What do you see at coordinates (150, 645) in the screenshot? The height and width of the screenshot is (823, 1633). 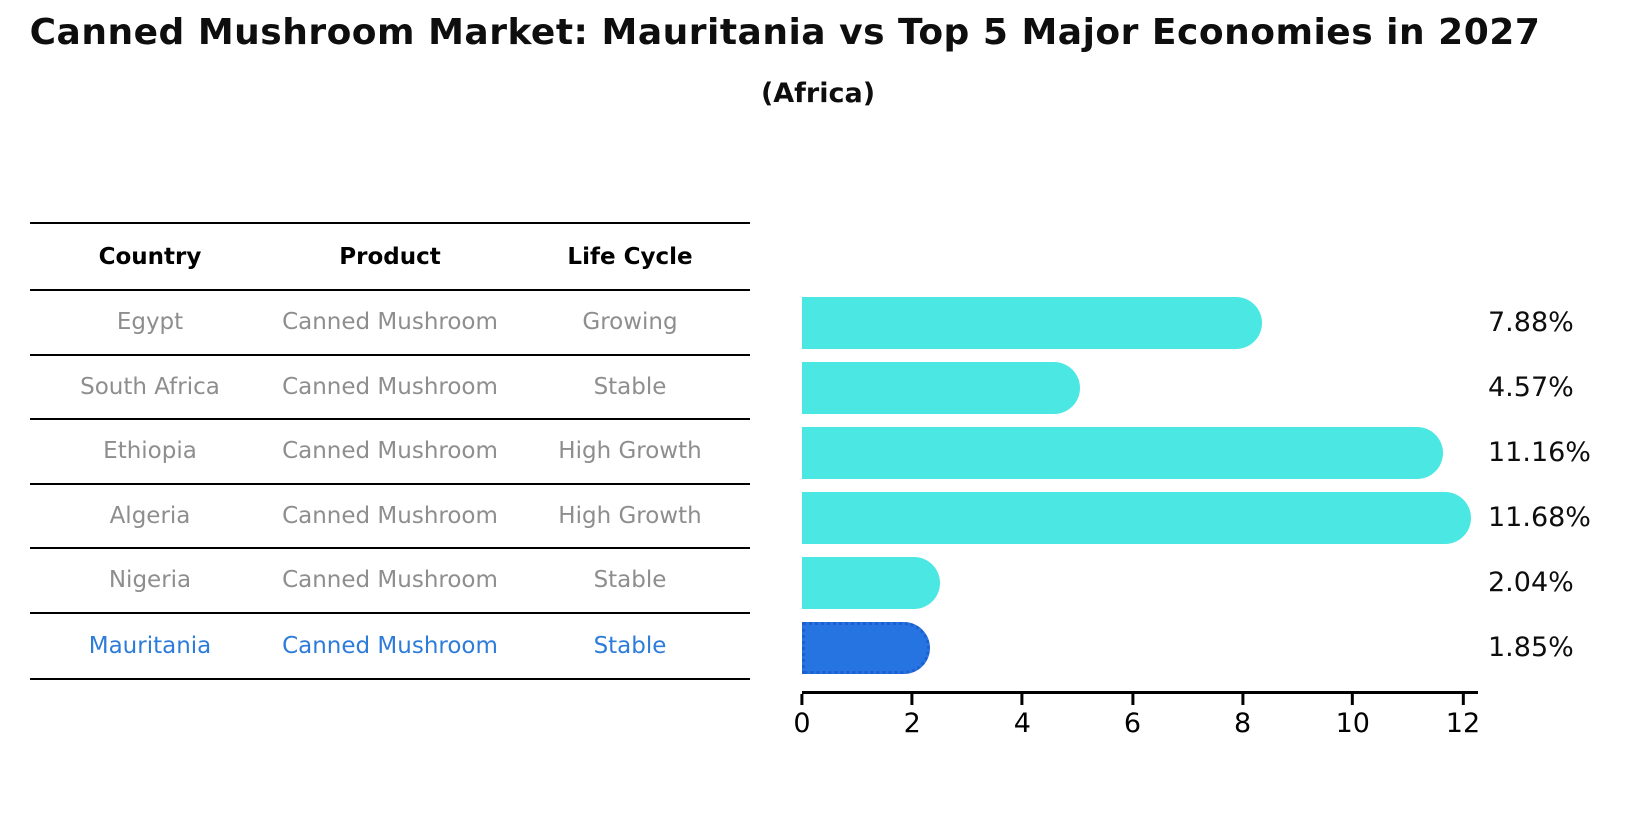 I see `cell-country: Mauritania` at bounding box center [150, 645].